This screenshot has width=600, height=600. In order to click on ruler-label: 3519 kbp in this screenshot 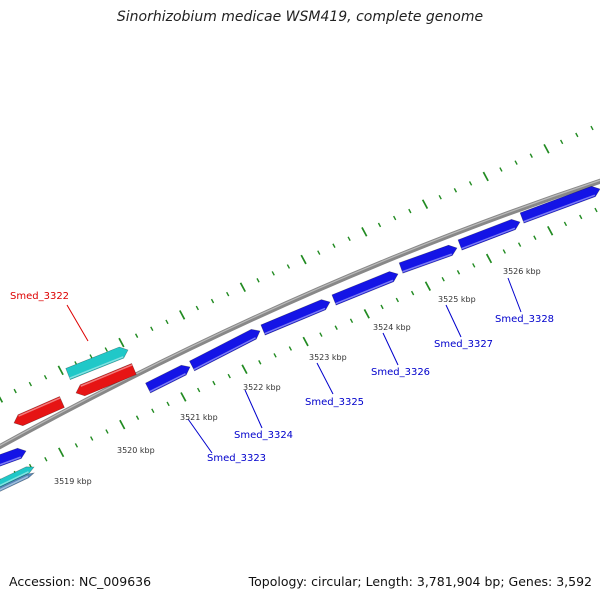, I will do `click(73, 481)`.